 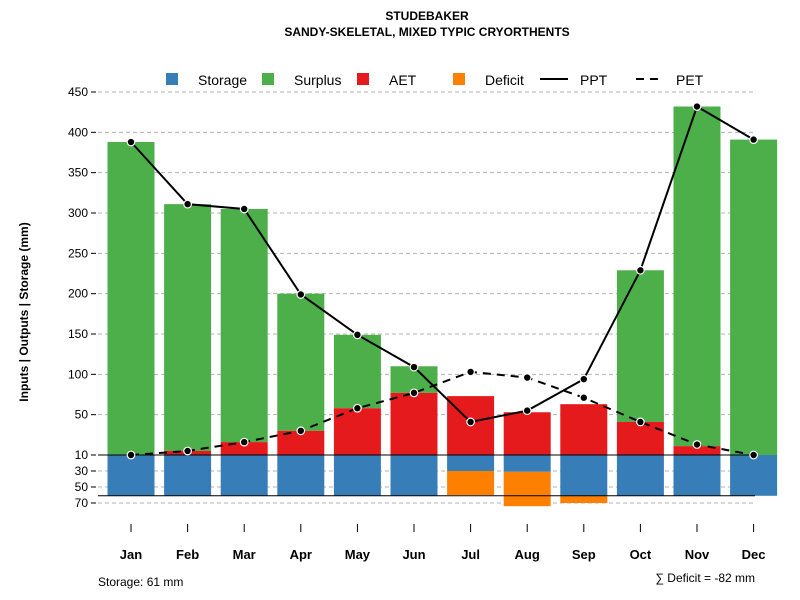 I want to click on ytick-label-lower-1: 30, so click(x=82, y=471).